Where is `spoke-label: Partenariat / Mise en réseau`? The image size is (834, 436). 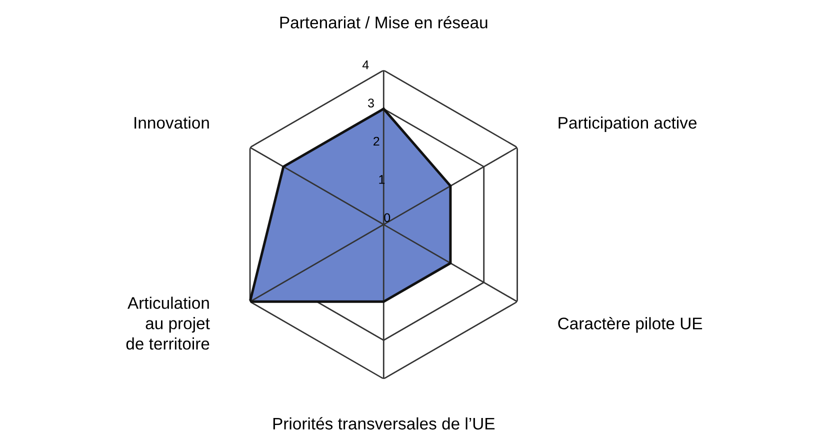 spoke-label: Partenariat / Mise en réseau is located at coordinates (384, 22).